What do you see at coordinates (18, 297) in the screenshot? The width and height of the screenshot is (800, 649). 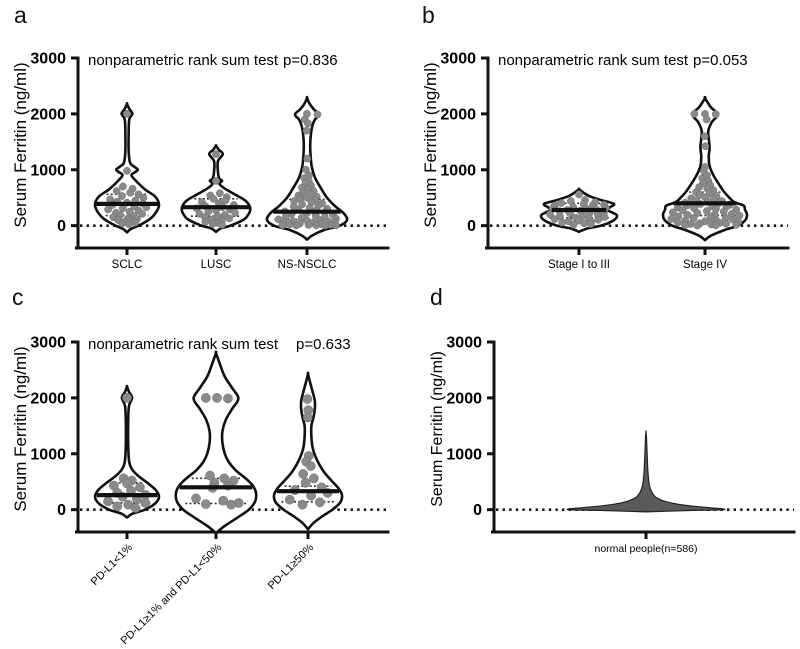 I see `panel-letter-c: c` at bounding box center [18, 297].